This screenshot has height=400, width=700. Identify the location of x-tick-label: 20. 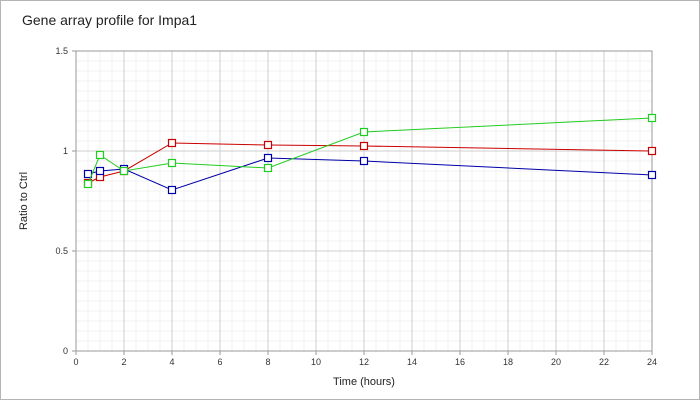
(556, 362).